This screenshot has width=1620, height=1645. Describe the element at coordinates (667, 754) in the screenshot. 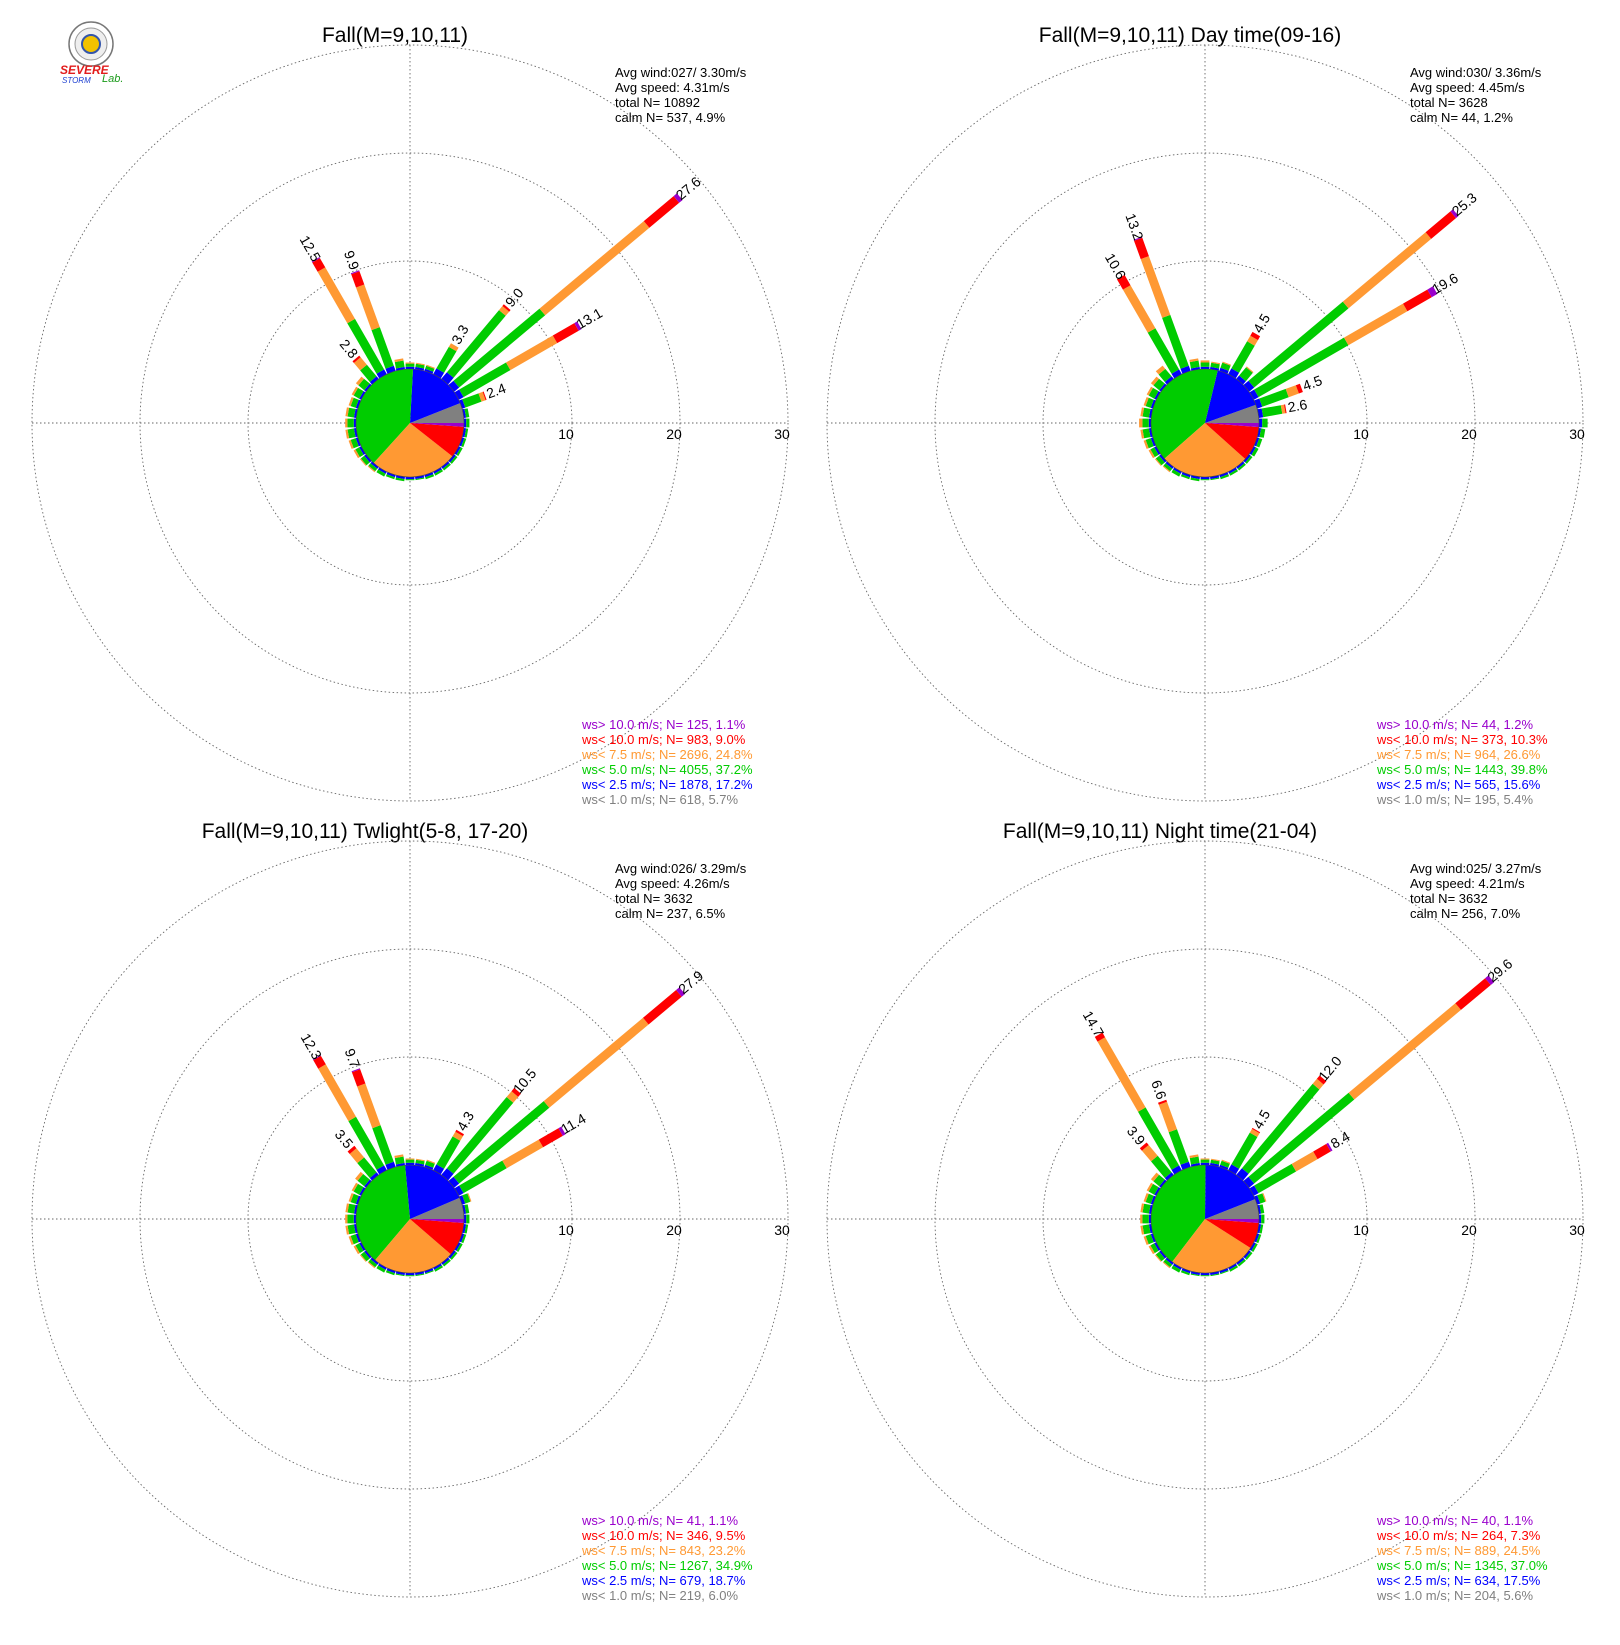

I see `legend-entry: ws< 7.5 m/s; N= 2696, 24.8%` at that location.